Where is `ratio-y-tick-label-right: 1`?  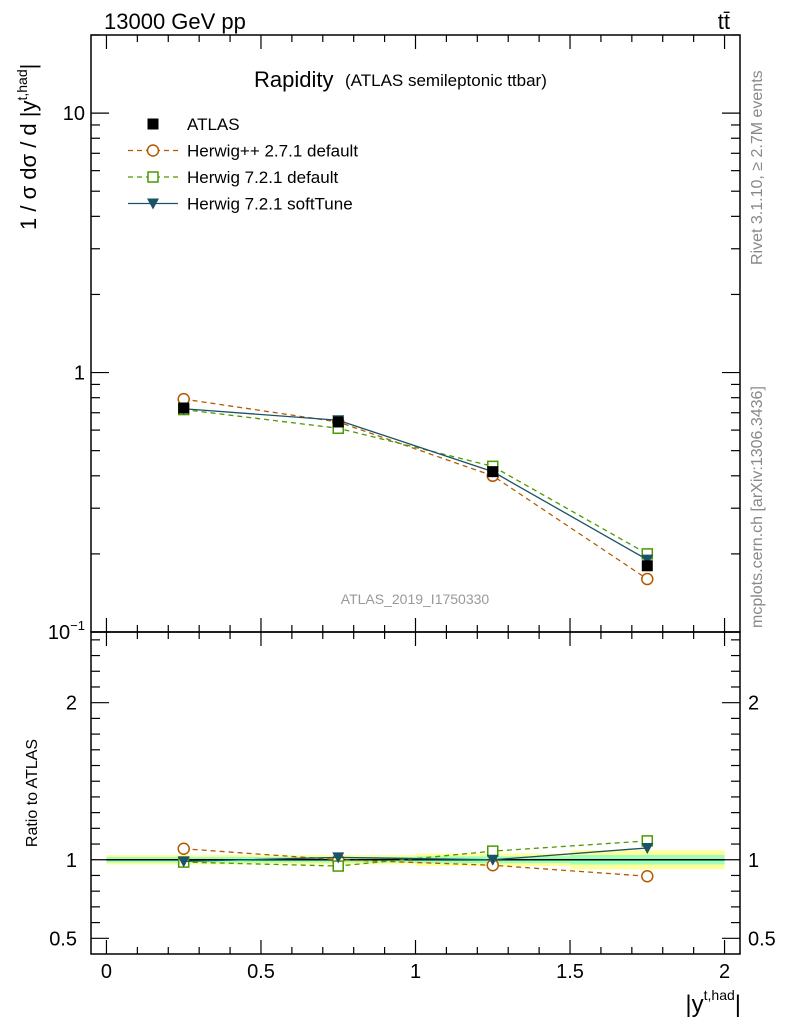 ratio-y-tick-label-right: 1 is located at coordinates (753, 861).